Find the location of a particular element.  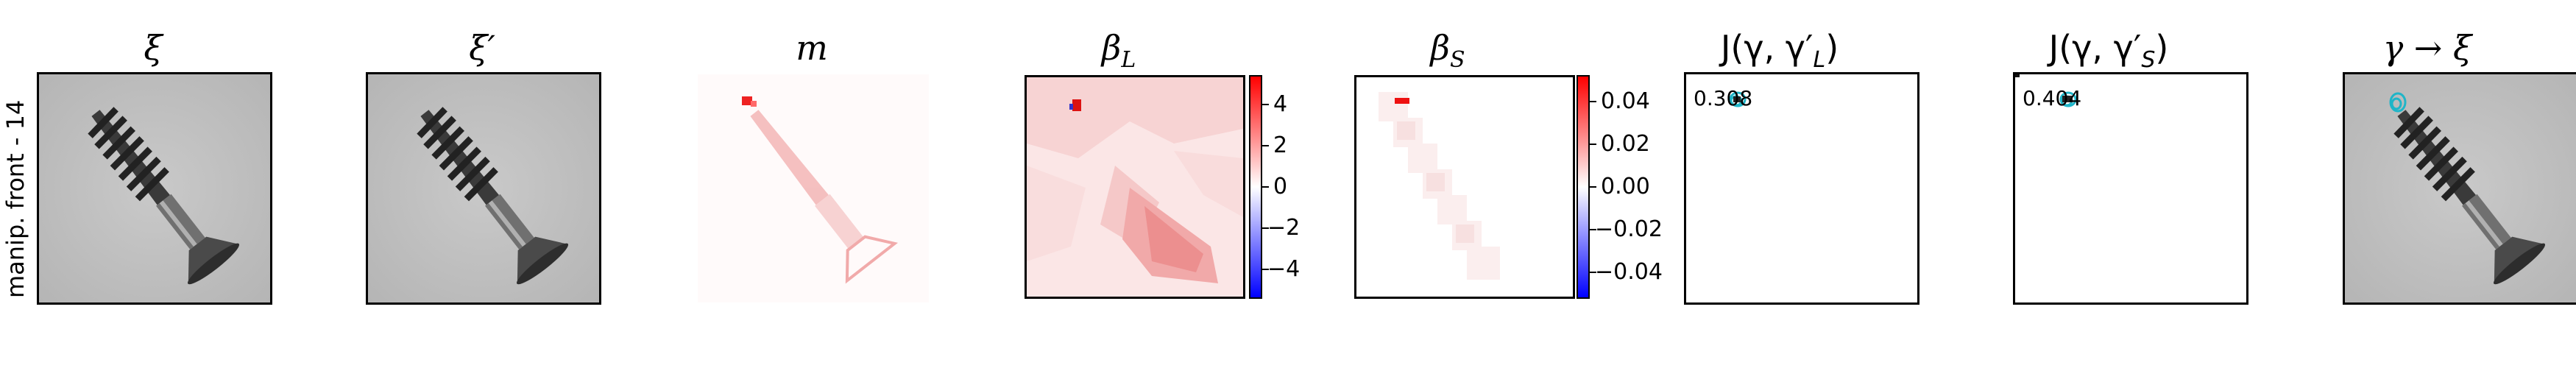

cbar-l-tick-4: 4 is located at coordinates (1280, 104).